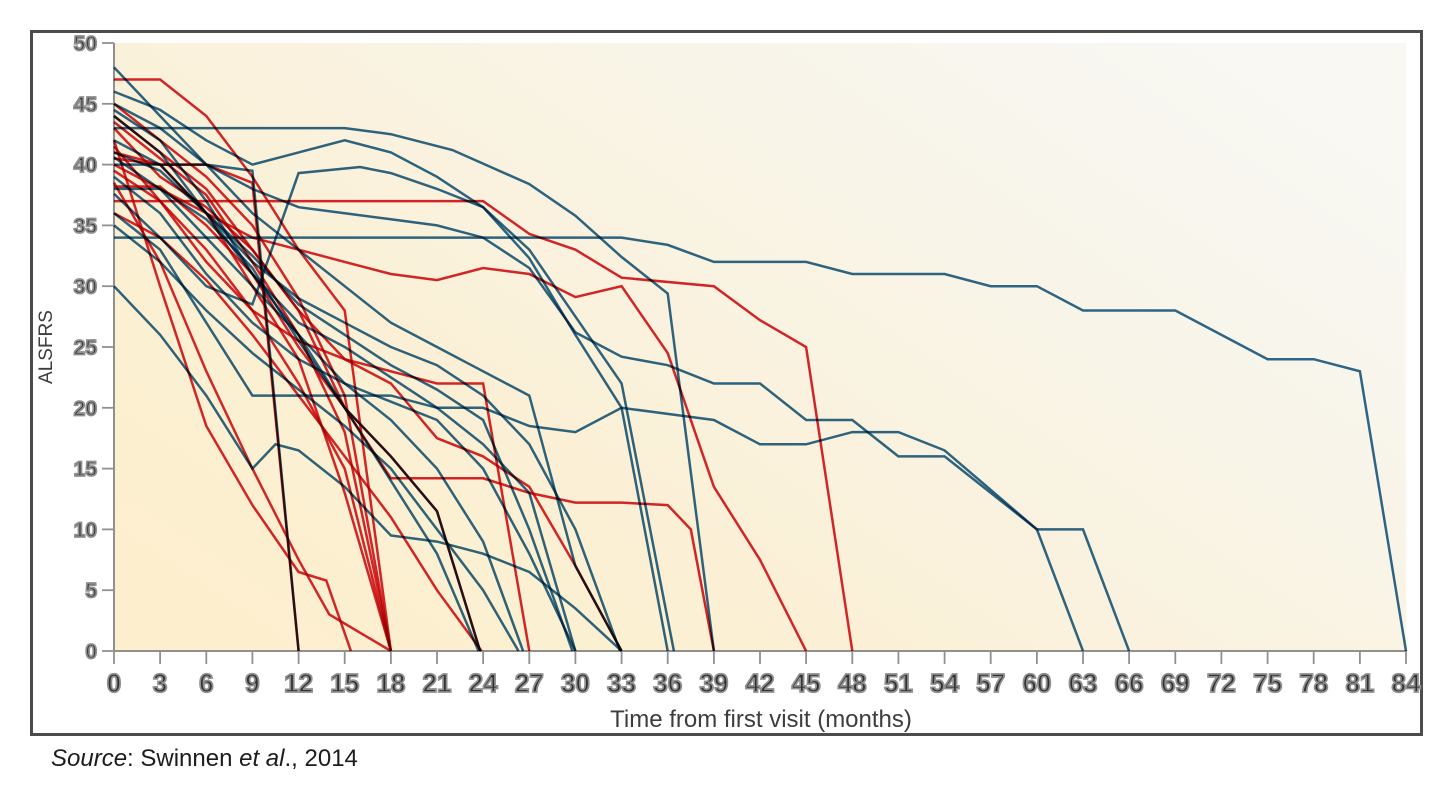 Image resolution: width=1443 pixels, height=790 pixels. Describe the element at coordinates (852, 683) in the screenshot. I see `svg-text: 48` at that location.